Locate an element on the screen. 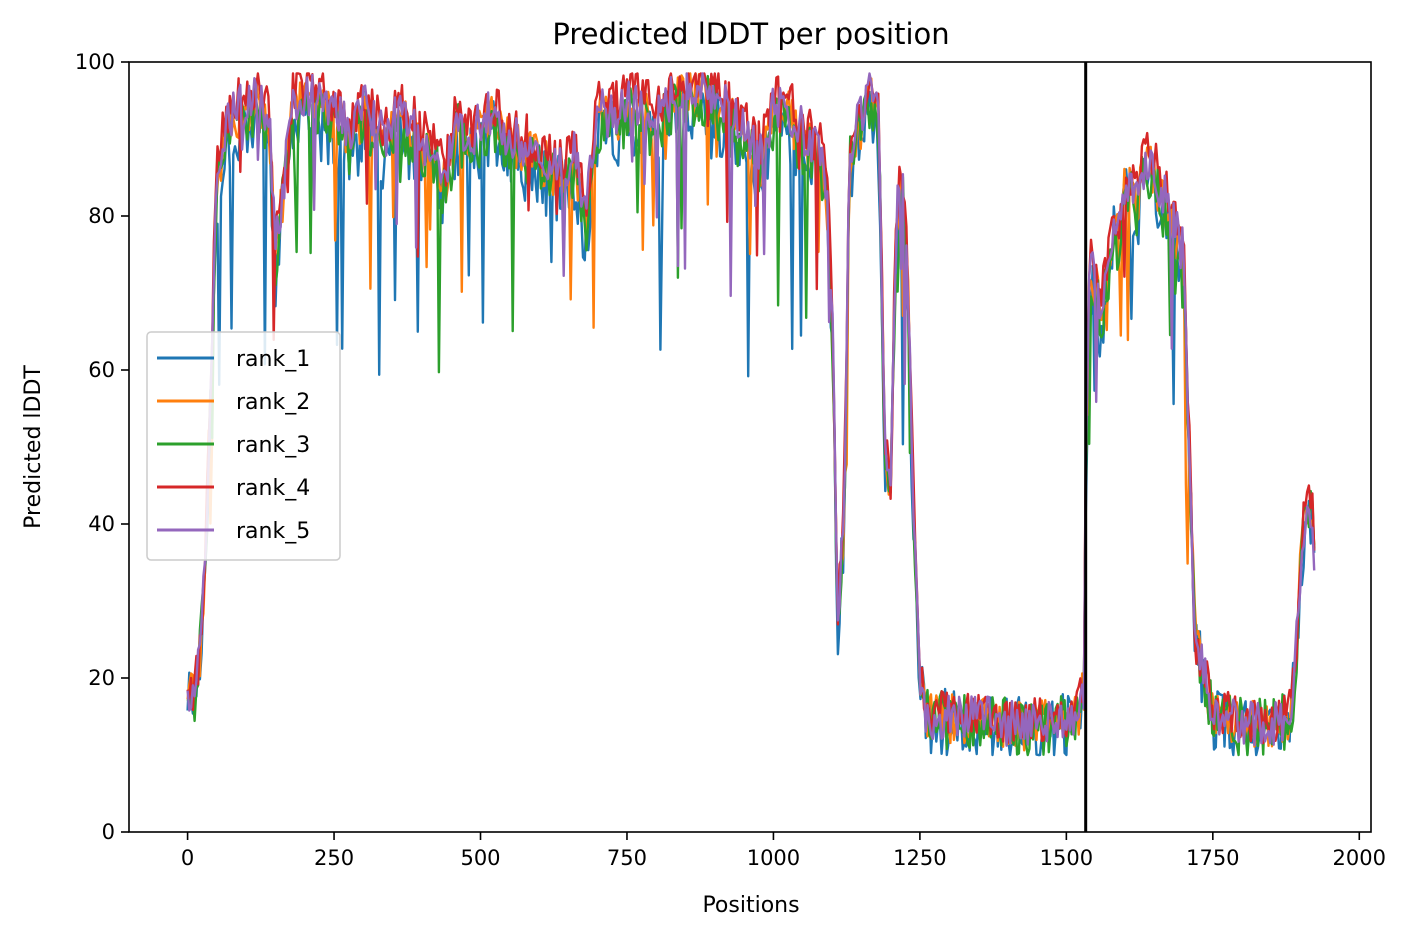 This screenshot has height=939, width=1414. legend-box is located at coordinates (243, 446).